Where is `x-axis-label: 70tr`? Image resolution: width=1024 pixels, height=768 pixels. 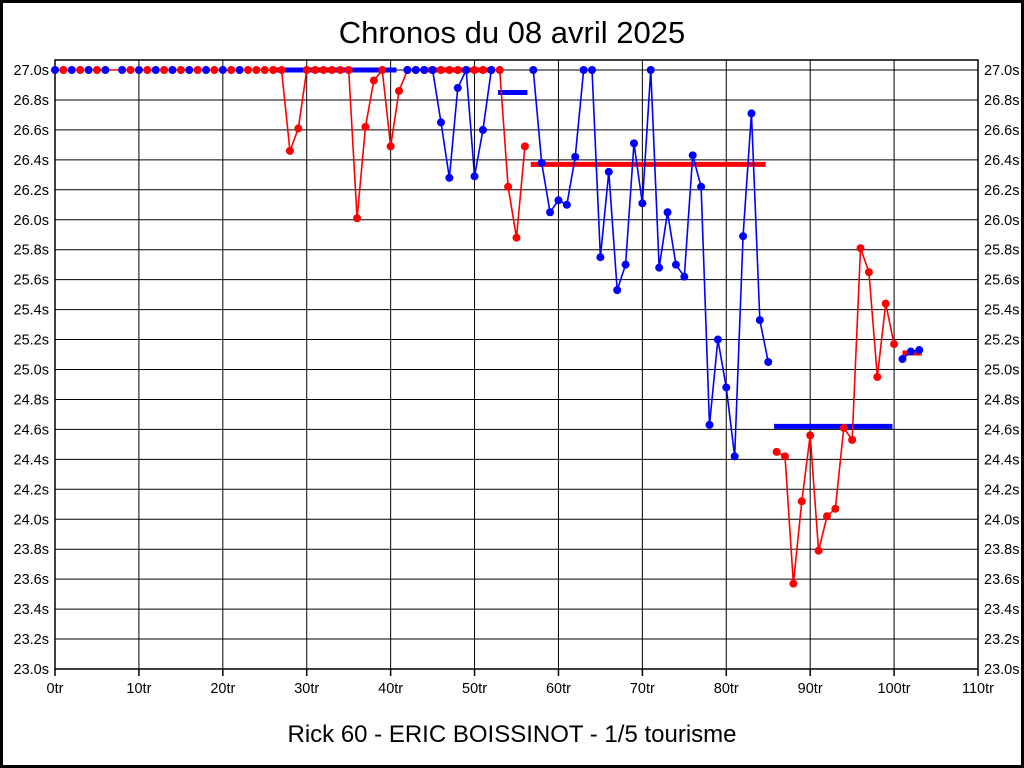
x-axis-label: 70tr is located at coordinates (642, 689).